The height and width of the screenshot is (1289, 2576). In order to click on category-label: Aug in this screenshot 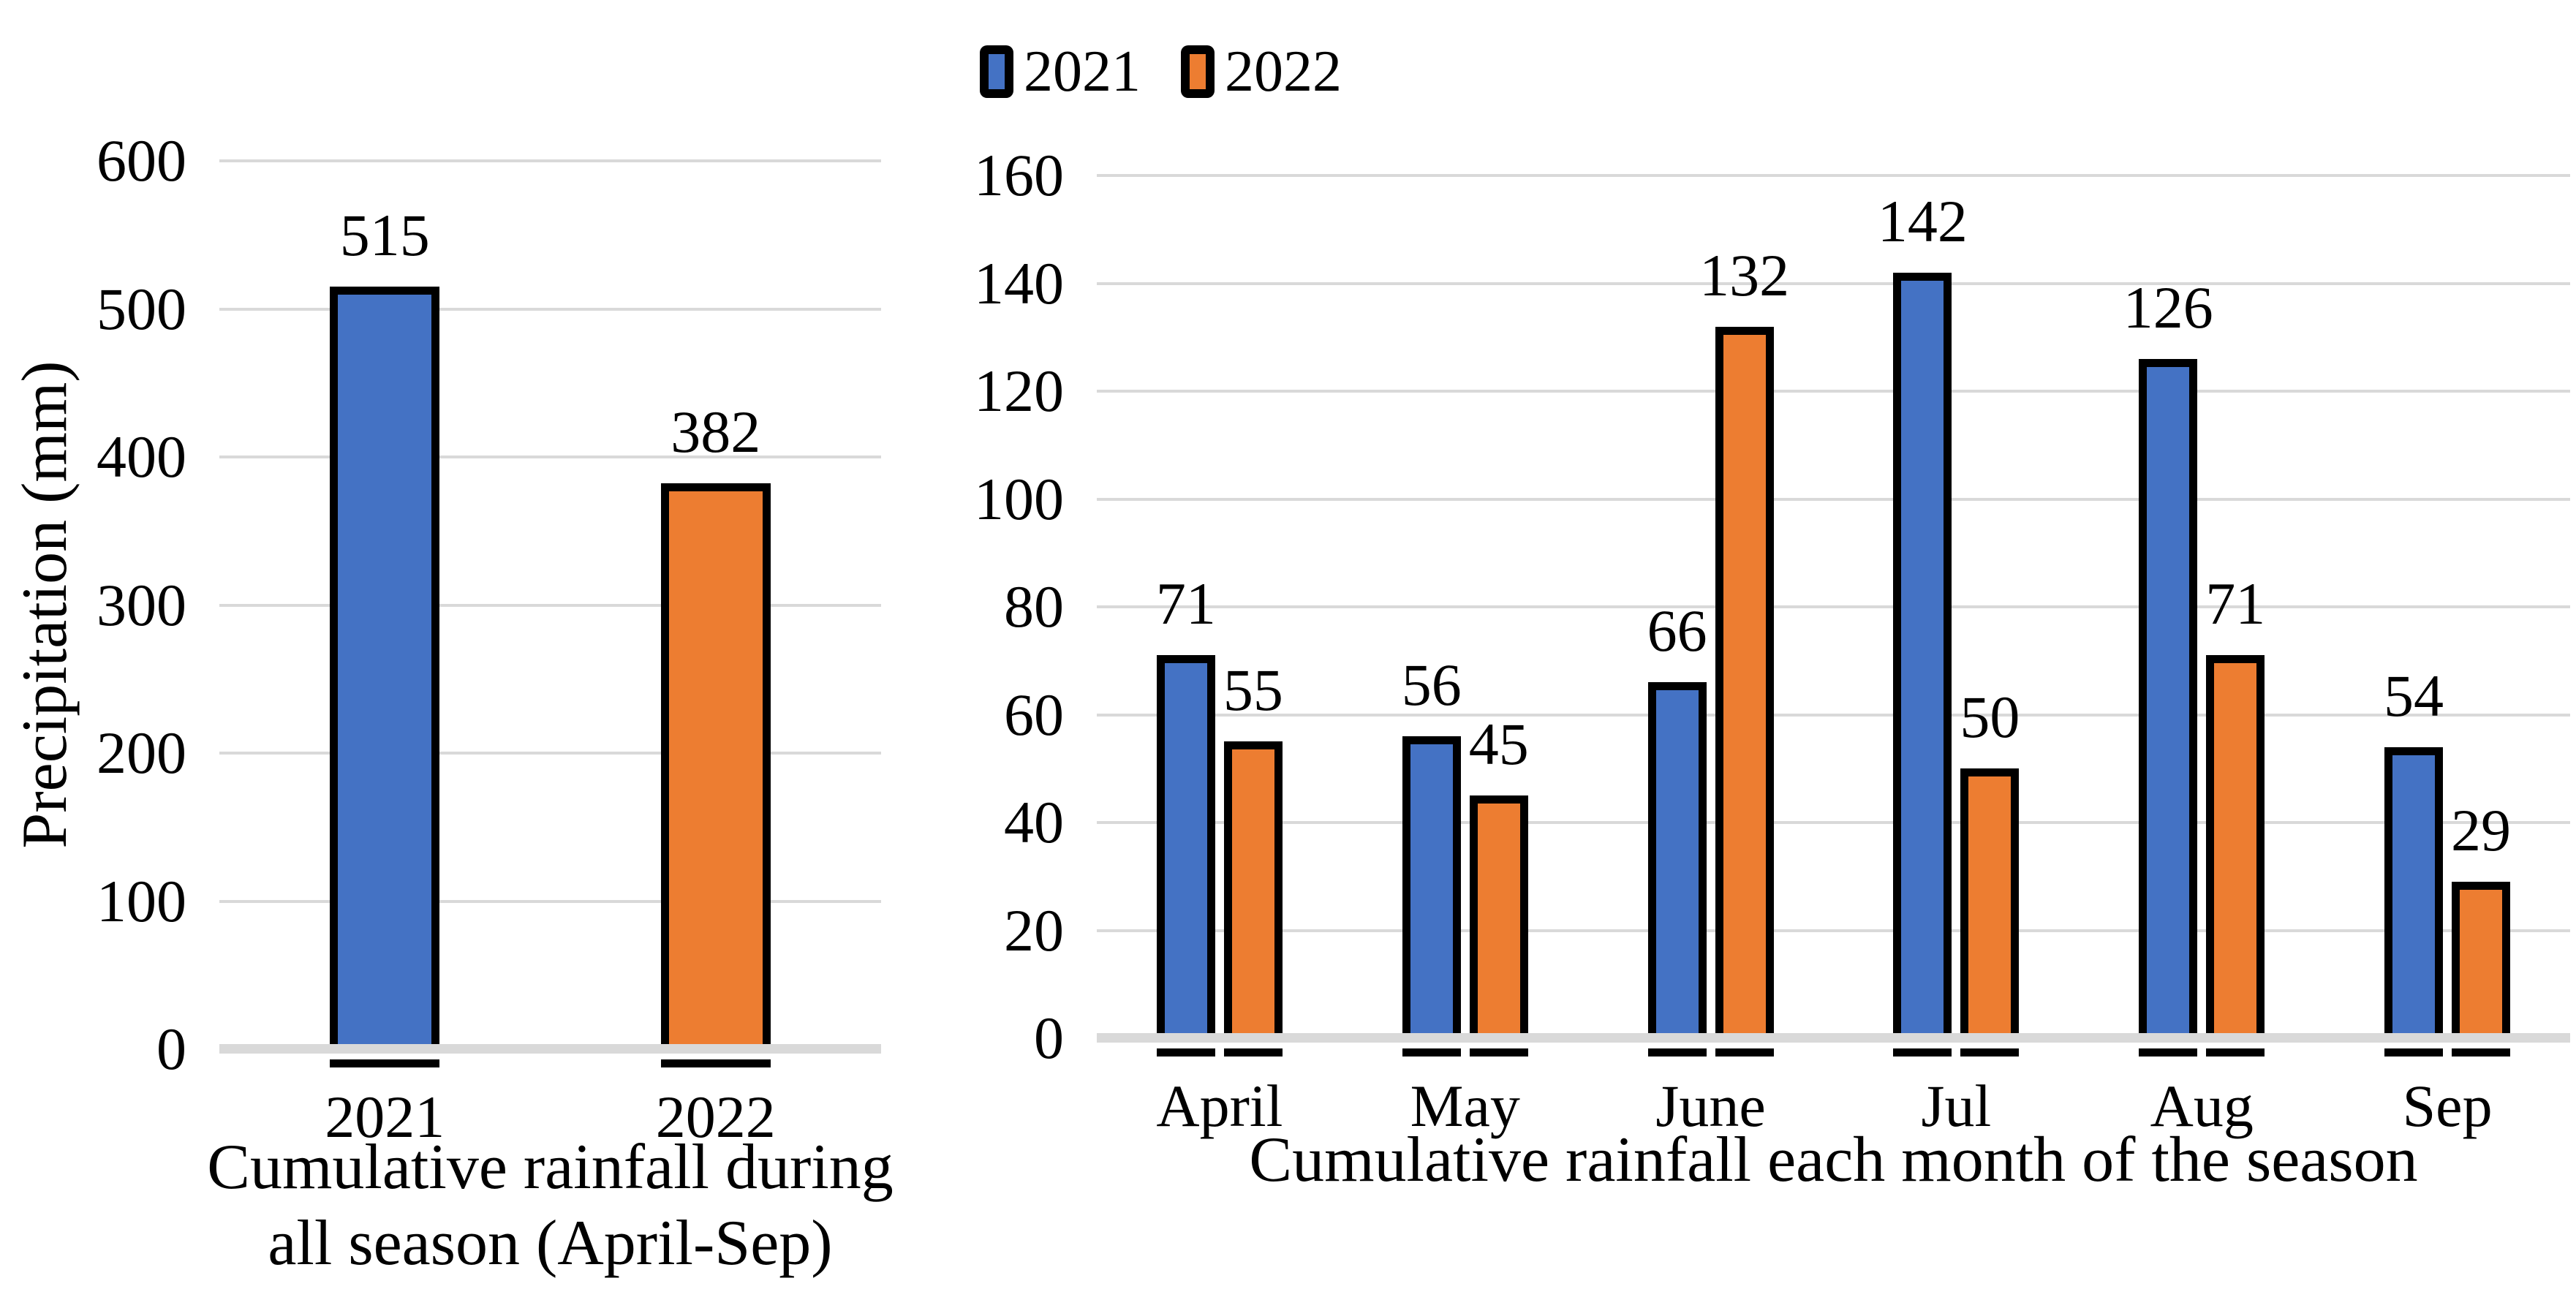, I will do `click(2202, 1106)`.